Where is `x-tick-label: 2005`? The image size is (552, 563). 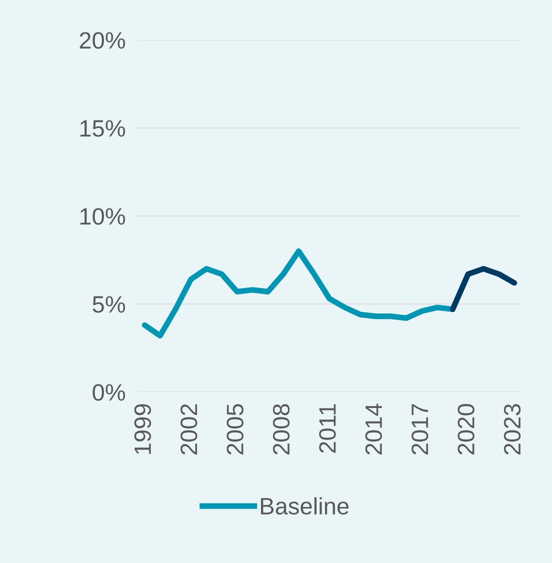
x-tick-label: 2005 is located at coordinates (235, 429).